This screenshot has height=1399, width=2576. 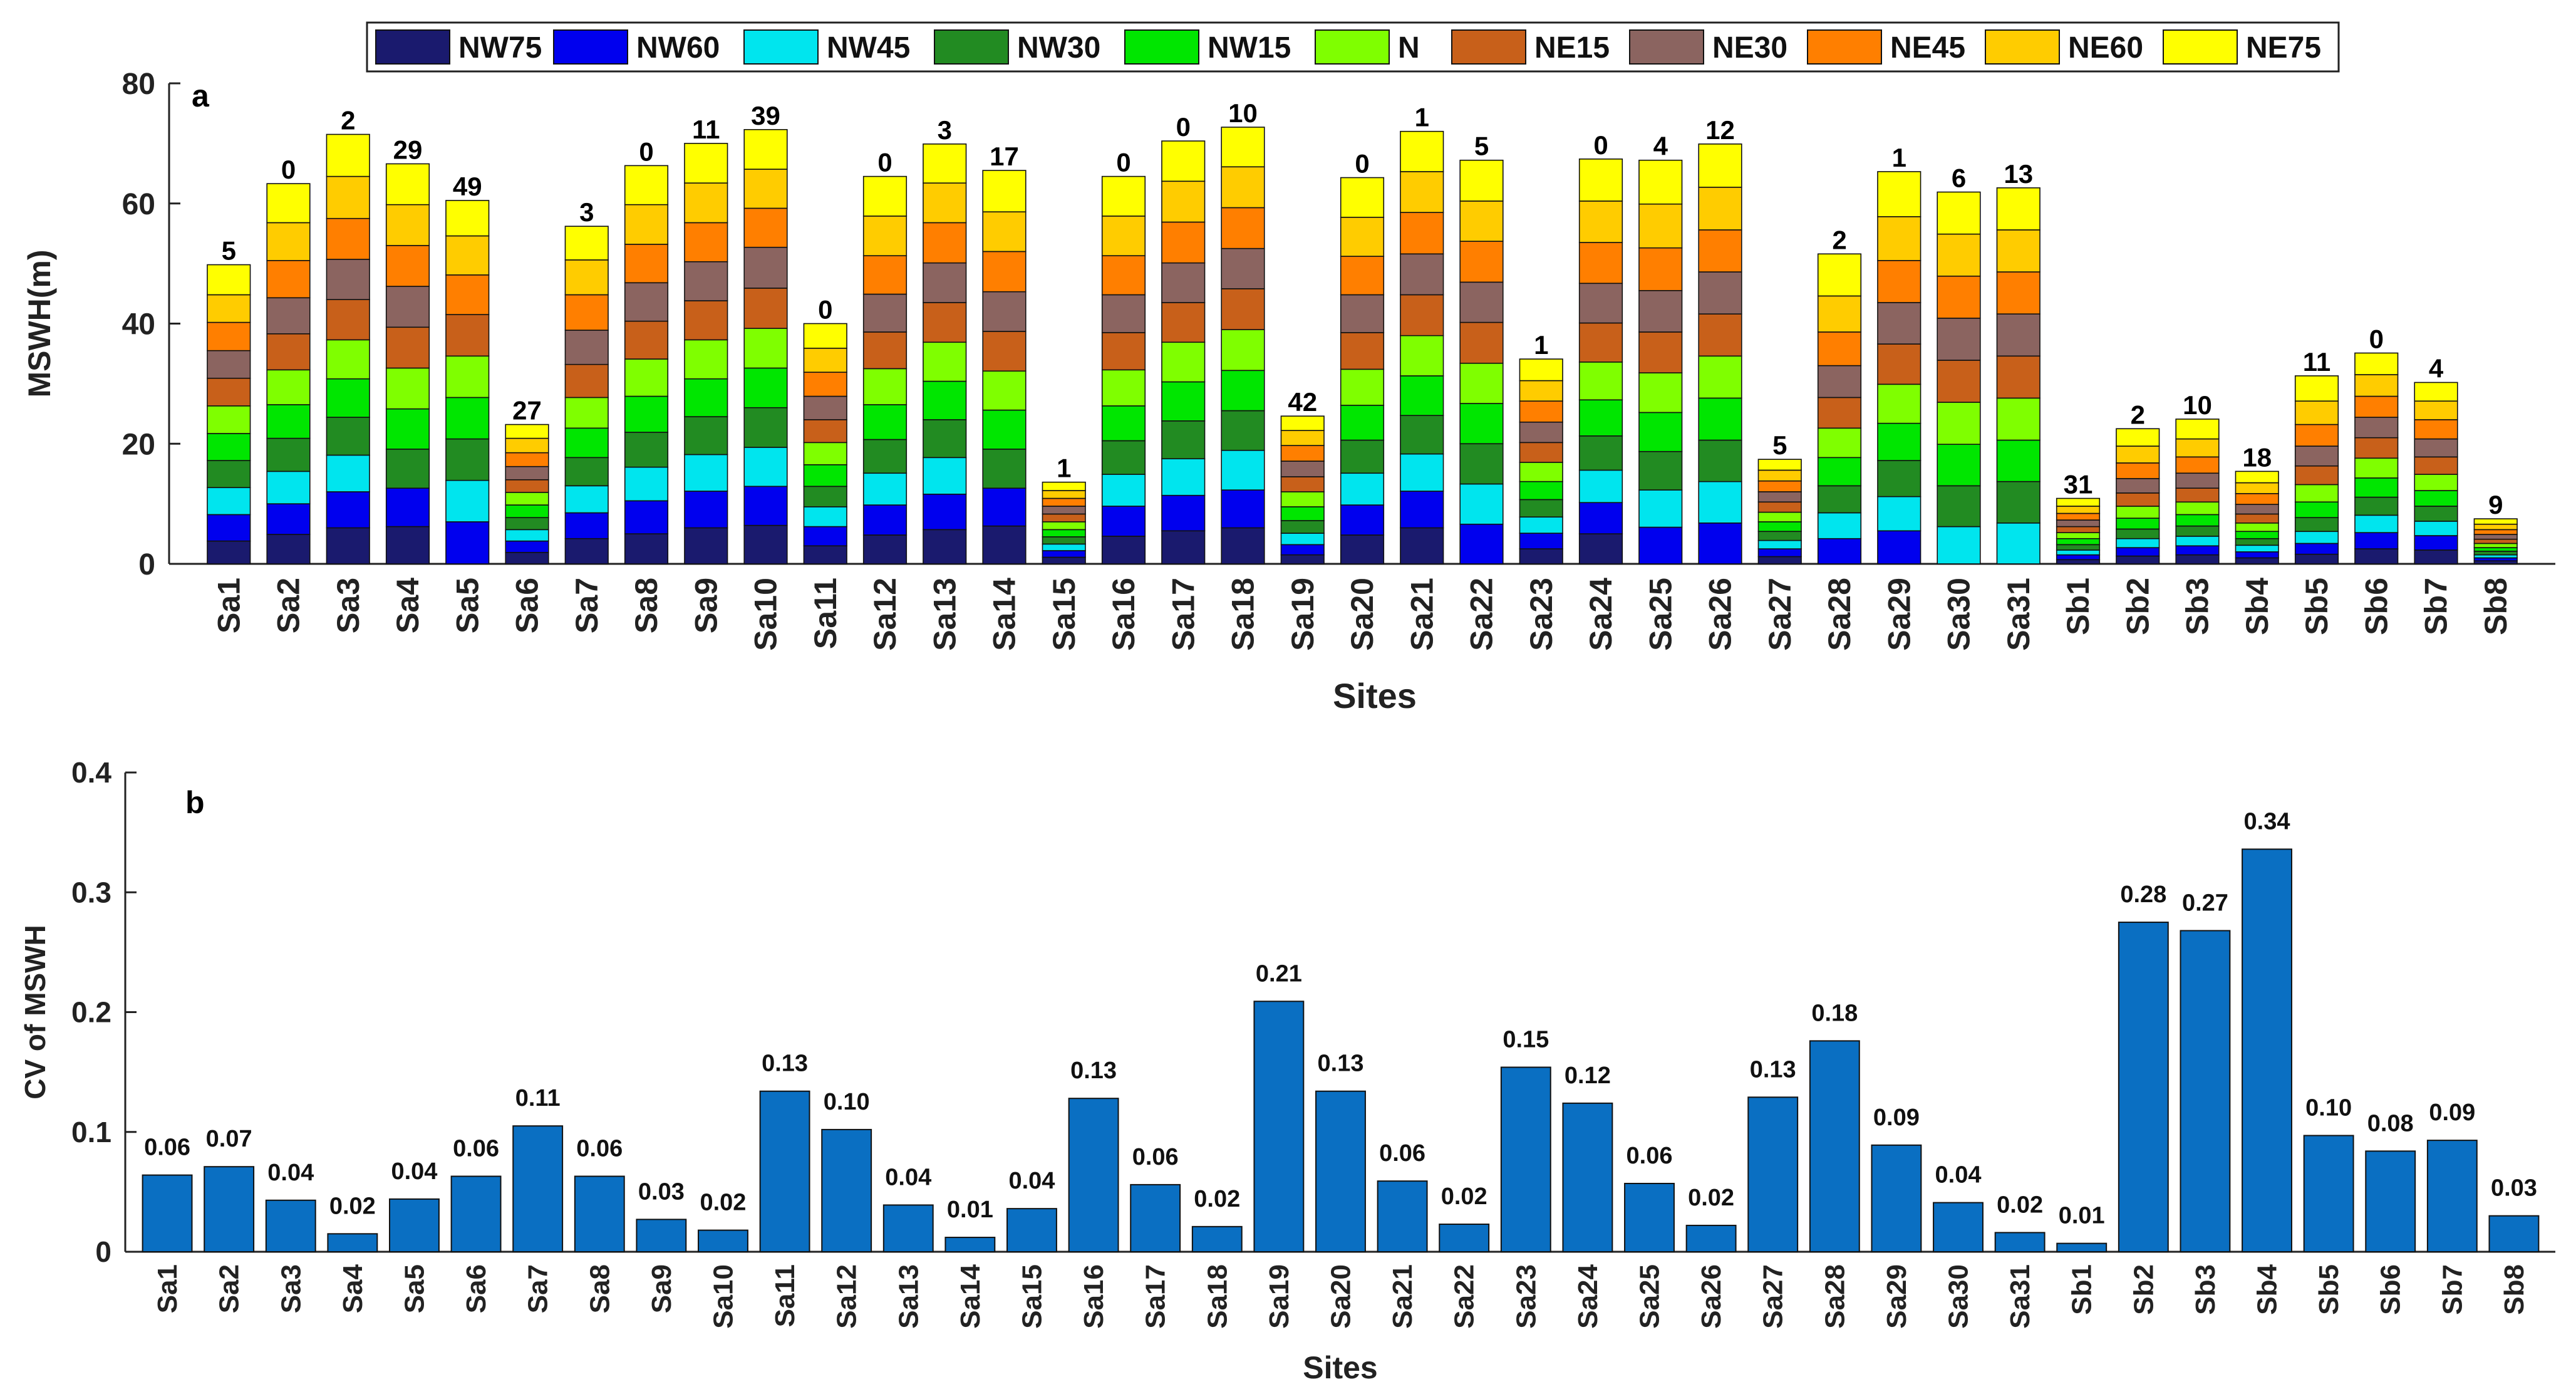 I want to click on cv-x-tick-label-sa6: Sa6, so click(x=476, y=1288).